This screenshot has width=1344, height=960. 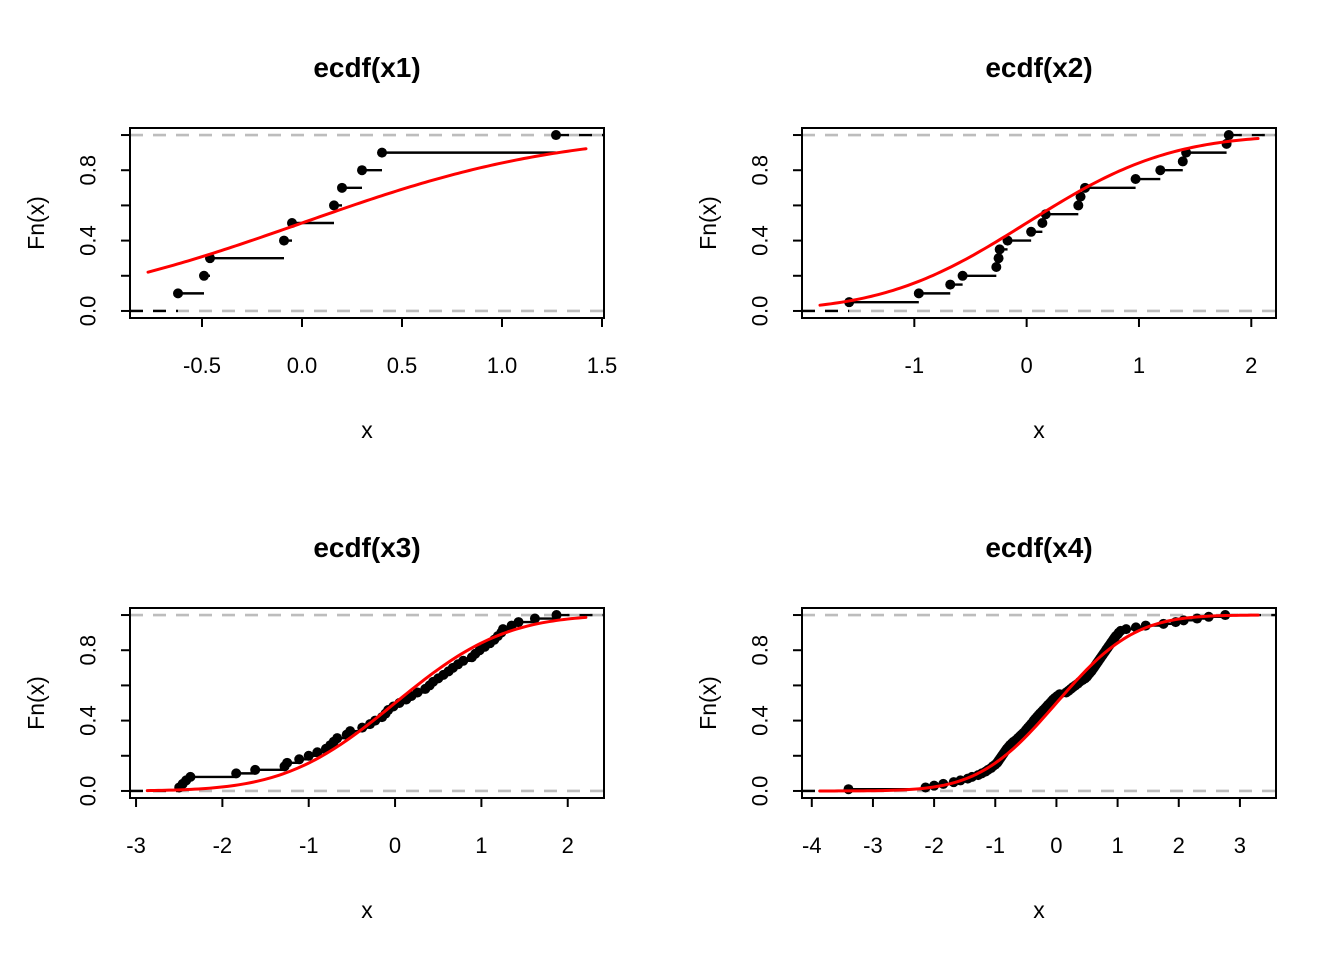 What do you see at coordinates (1038, 547) in the screenshot?
I see `panel-title: ecdf(x4)` at bounding box center [1038, 547].